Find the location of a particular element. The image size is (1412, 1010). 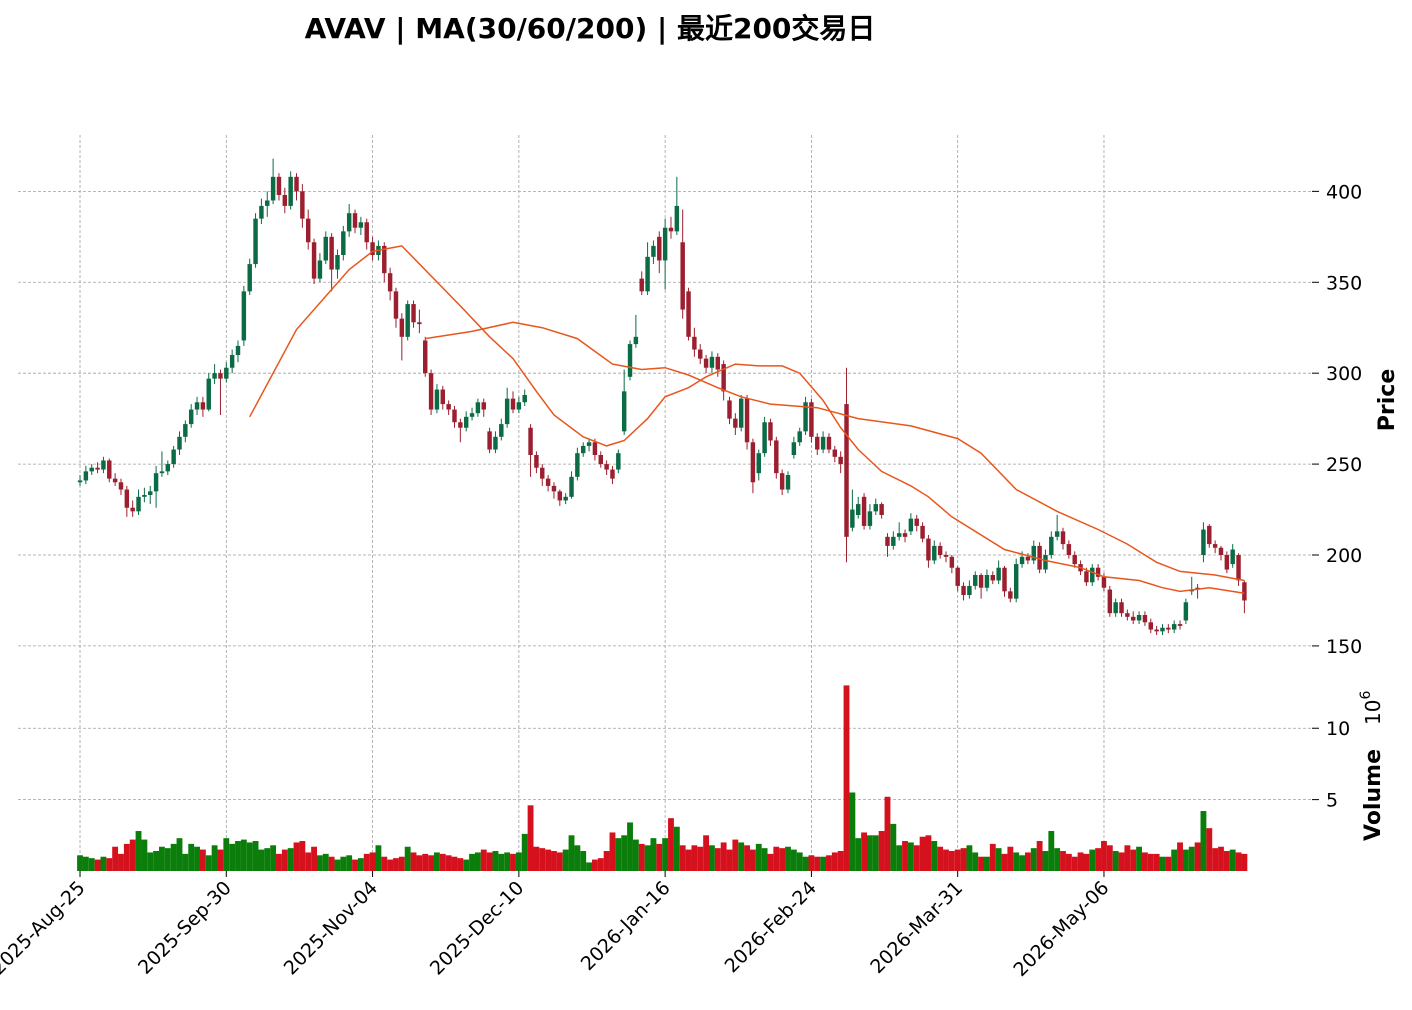

x-tick-label: 2026-Jan-16 is located at coordinates (626, 926).